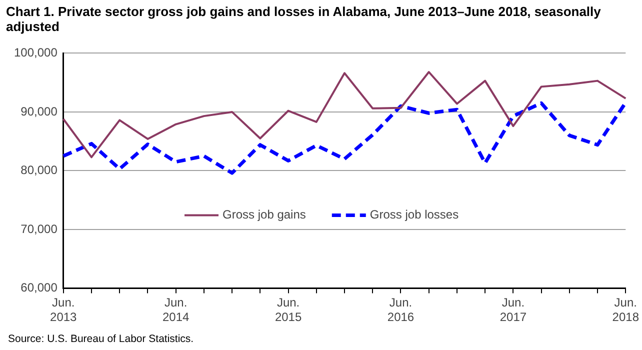 Image resolution: width=642 pixels, height=350 pixels. Describe the element at coordinates (414, 215) in the screenshot. I see `legend-label: Gross job losses` at that location.